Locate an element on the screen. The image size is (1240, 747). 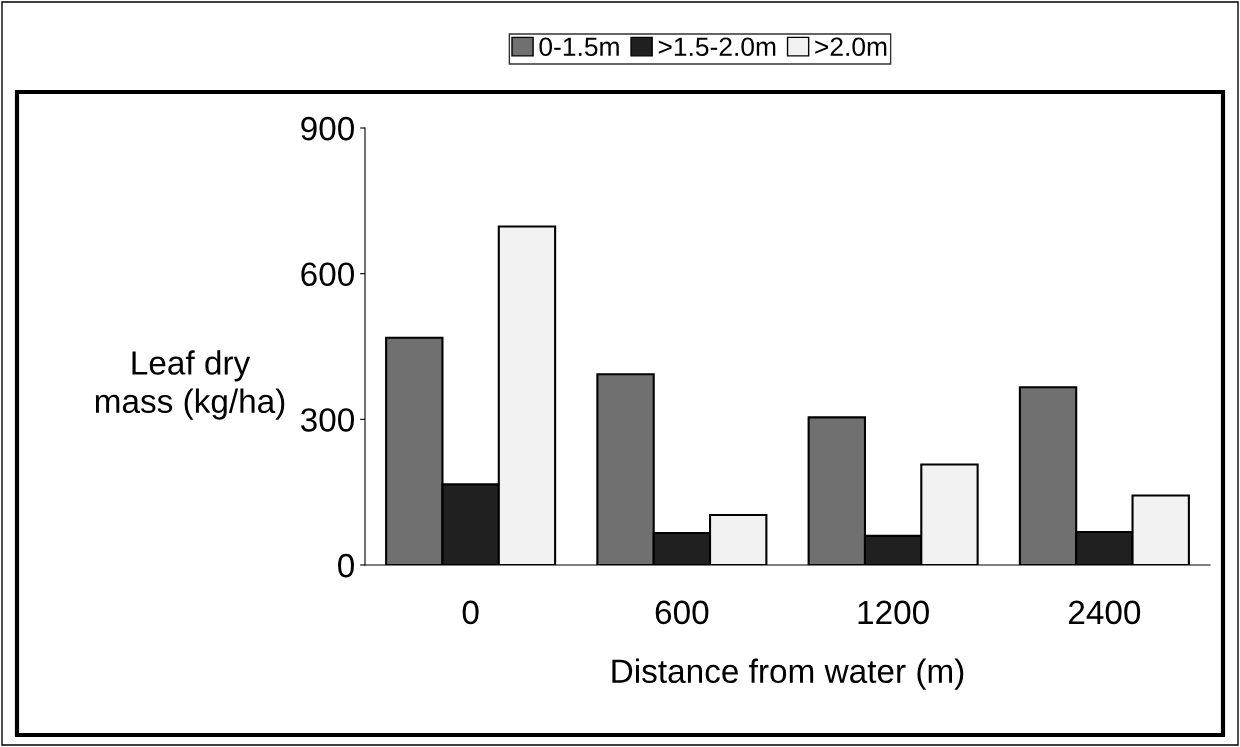
legend-label: >1.5-2.0m is located at coordinates (717, 47).